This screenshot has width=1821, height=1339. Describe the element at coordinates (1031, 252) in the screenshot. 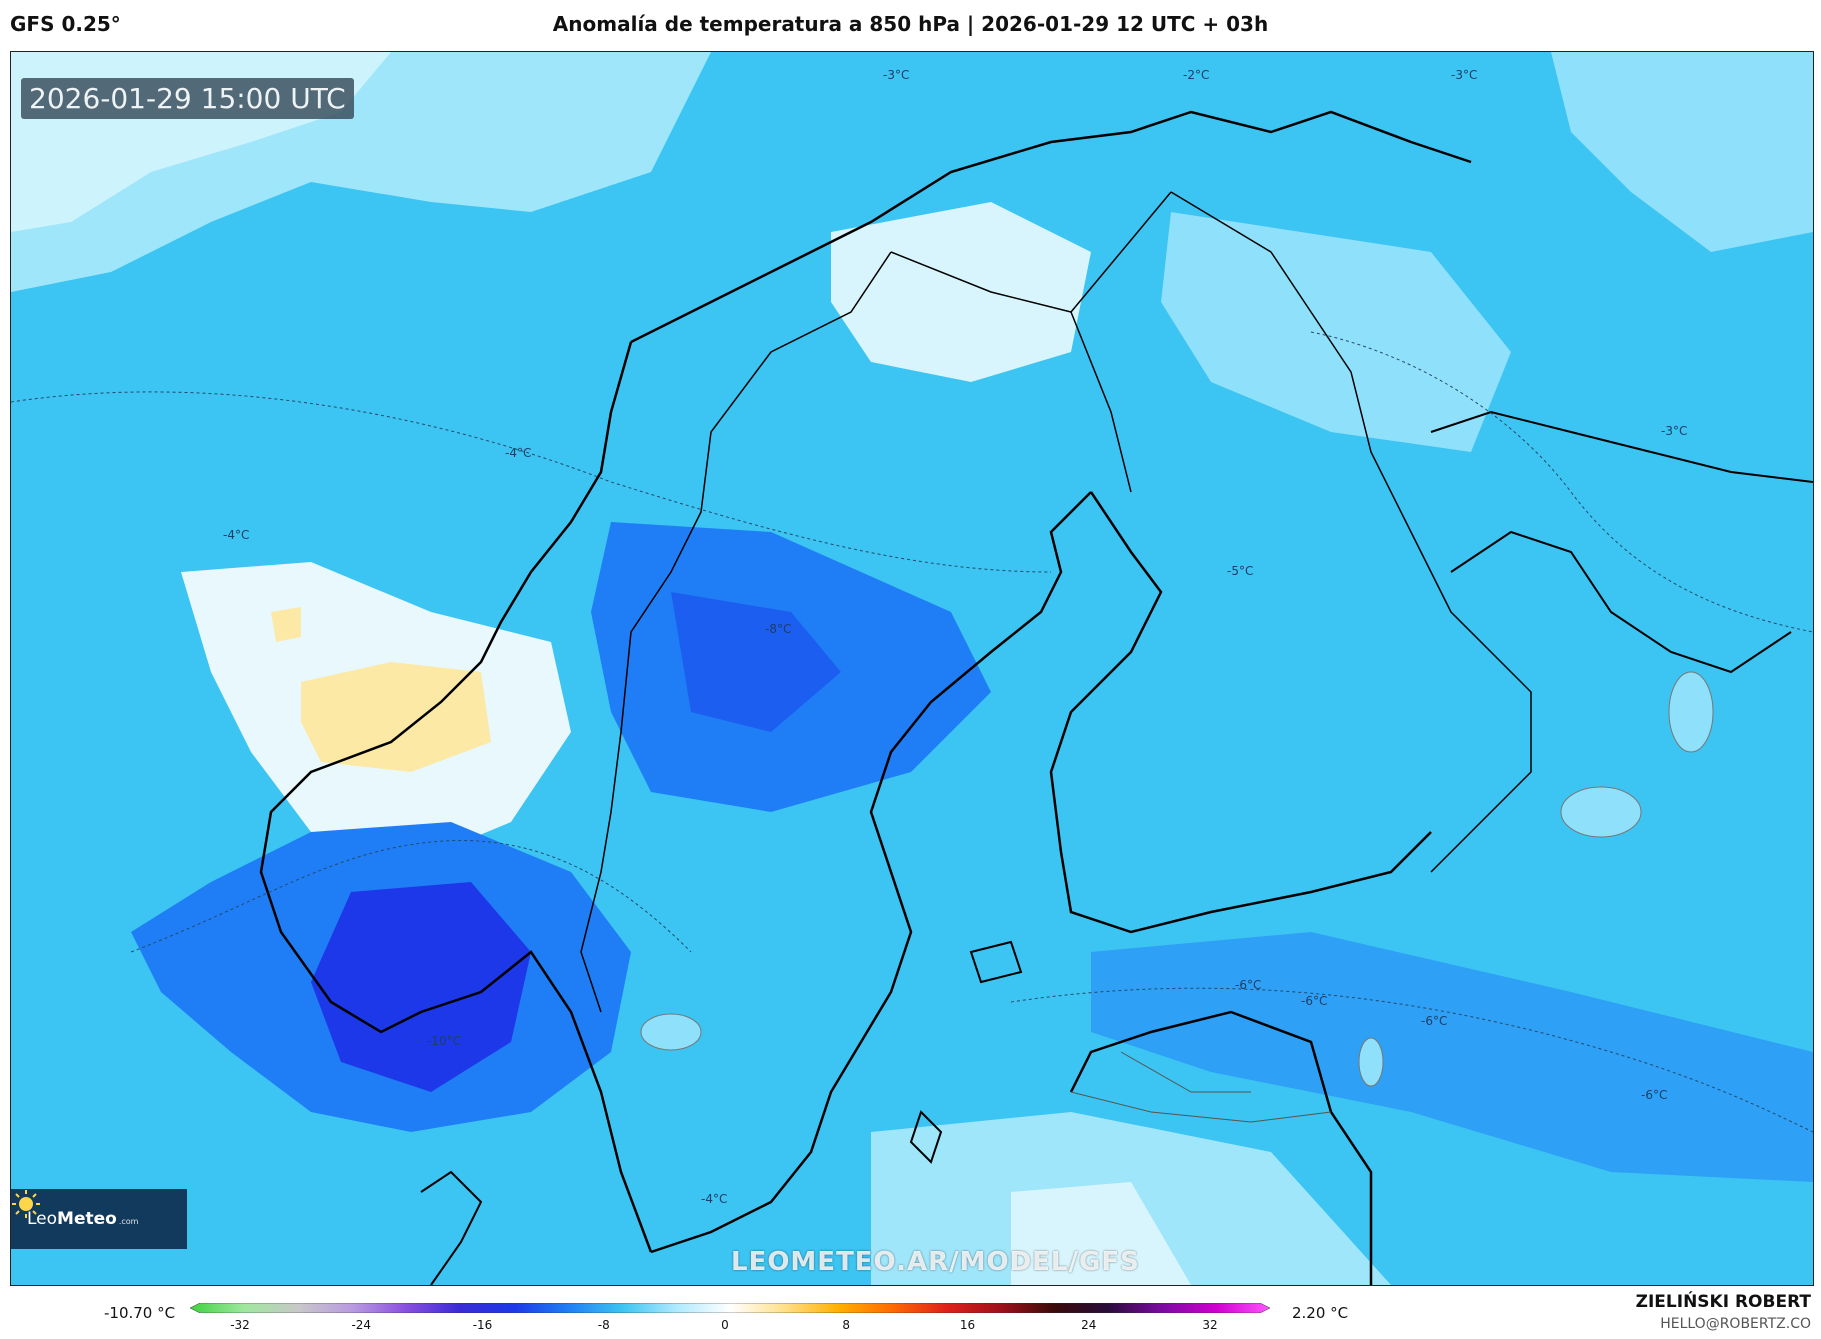

I see `norway-finland-border` at that location.